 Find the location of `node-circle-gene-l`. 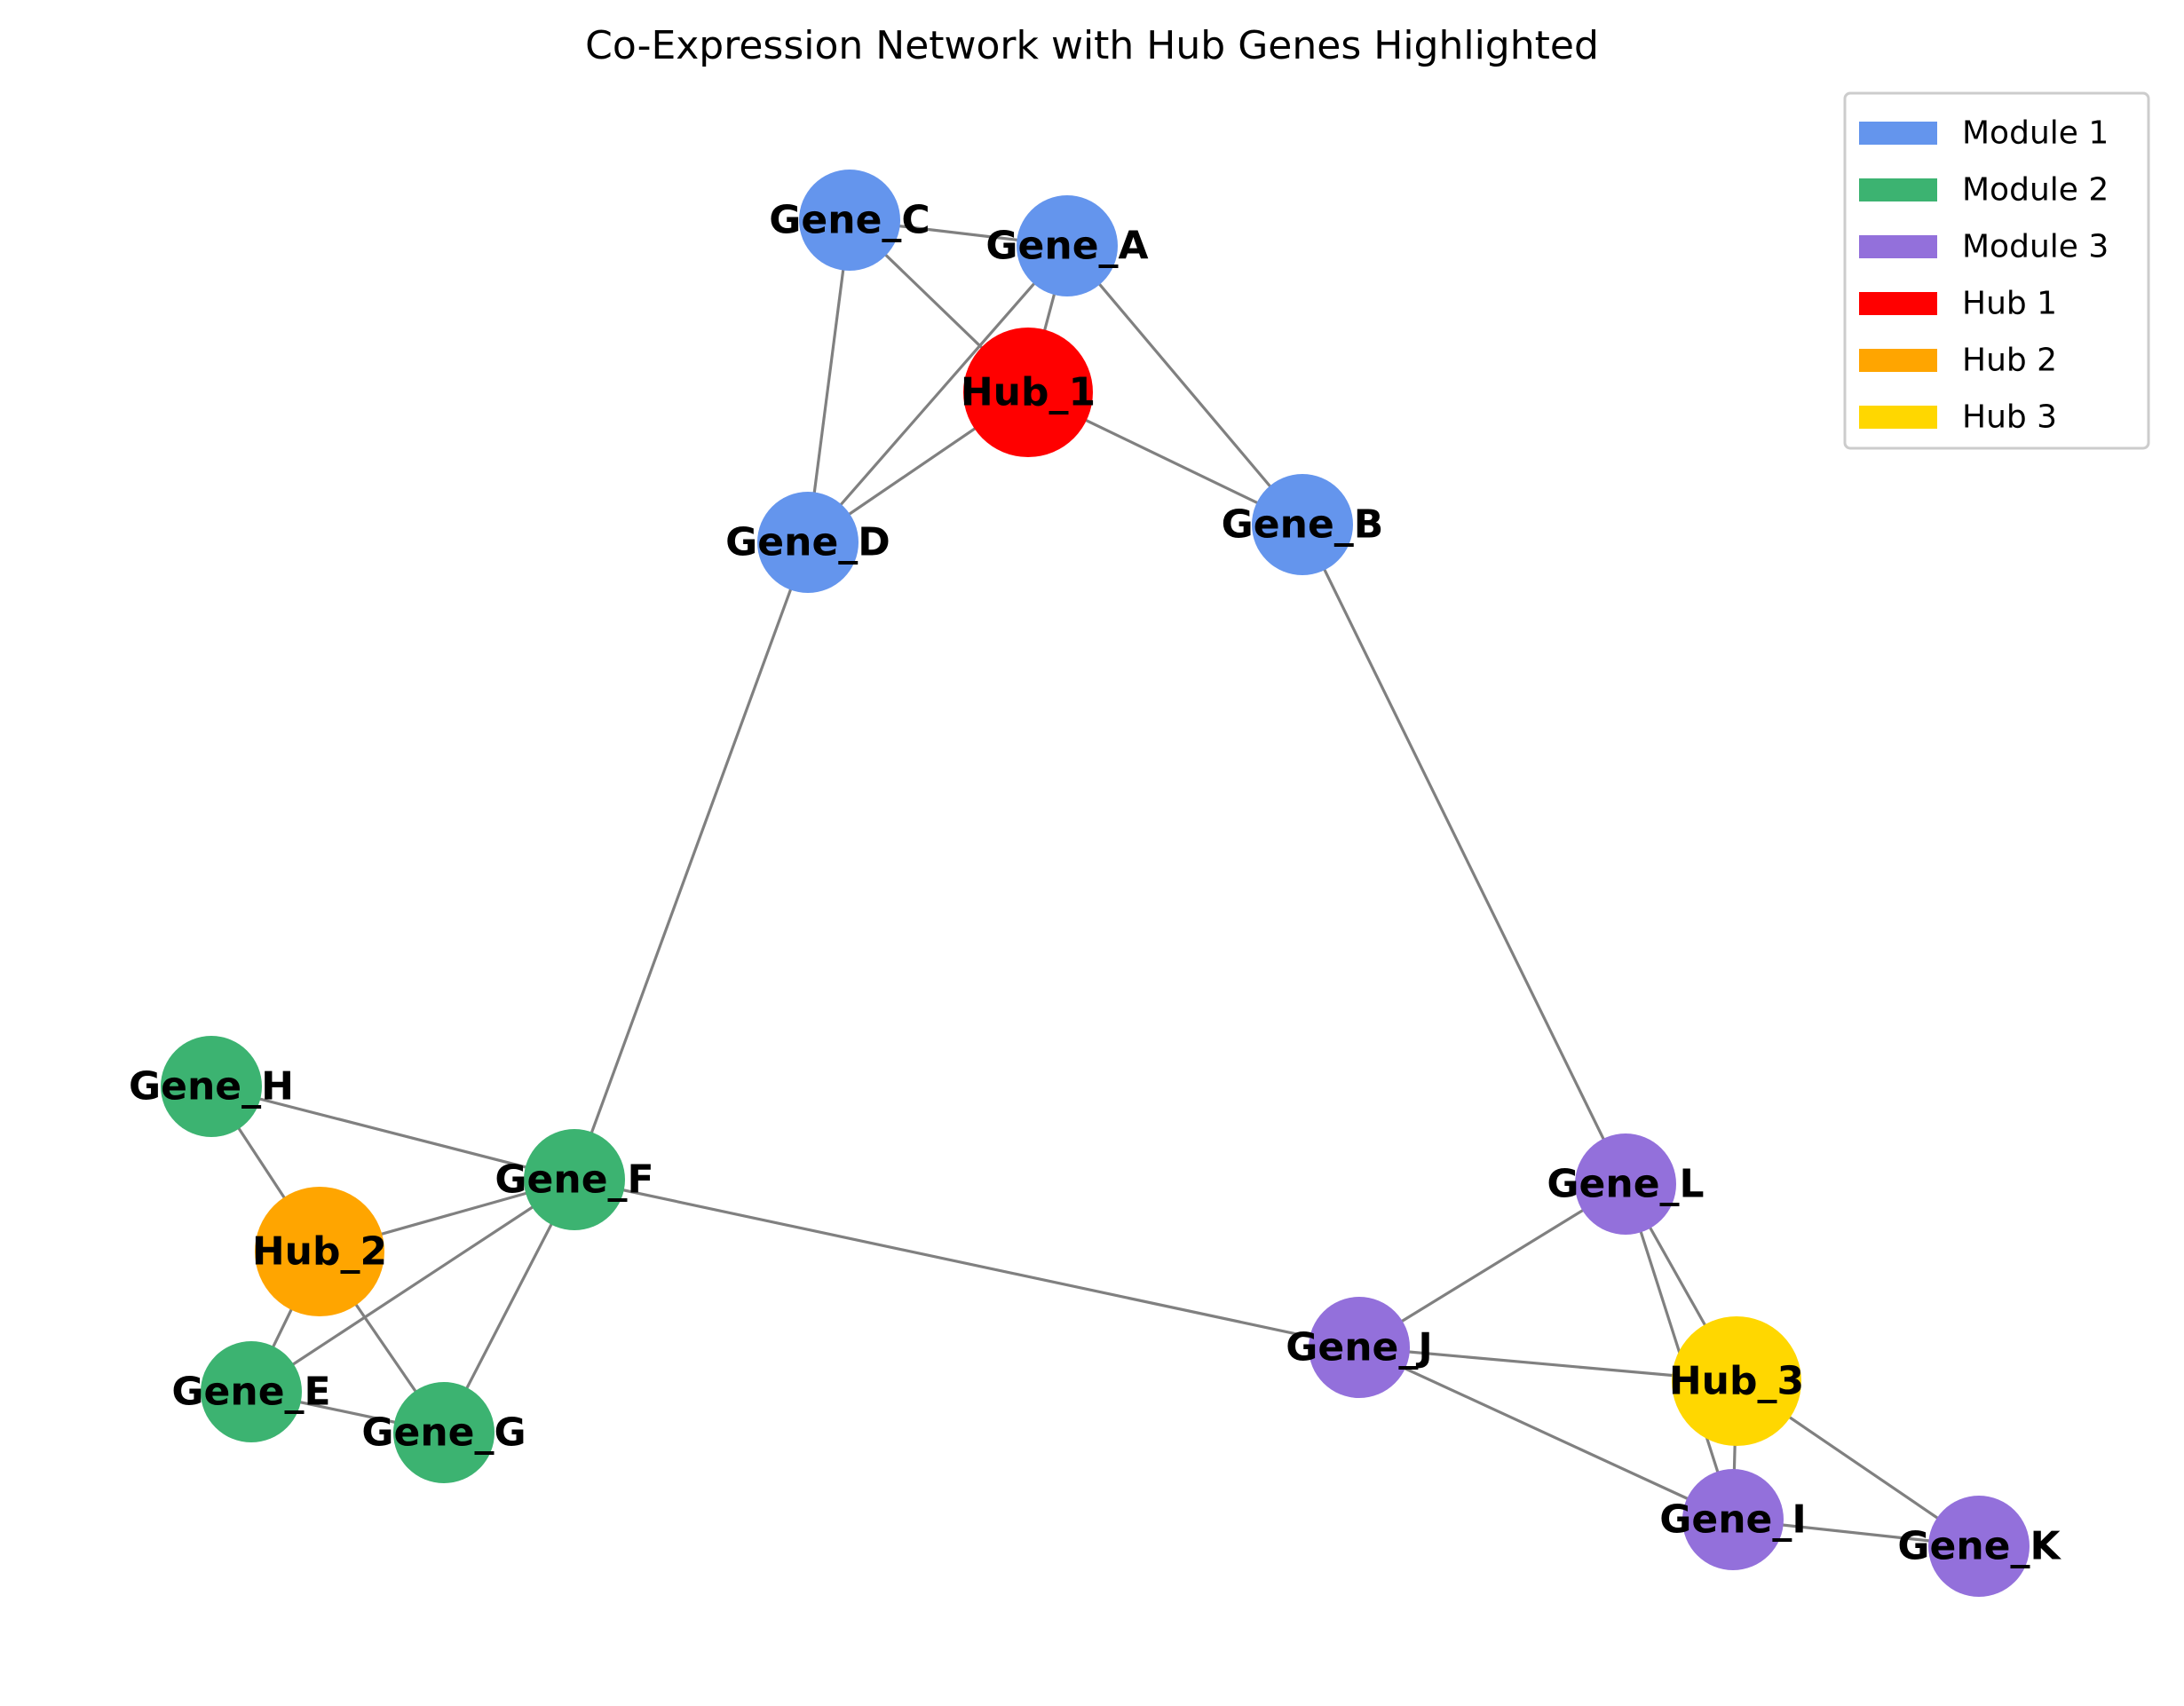

node-circle-gene-l is located at coordinates (1625, 1184).